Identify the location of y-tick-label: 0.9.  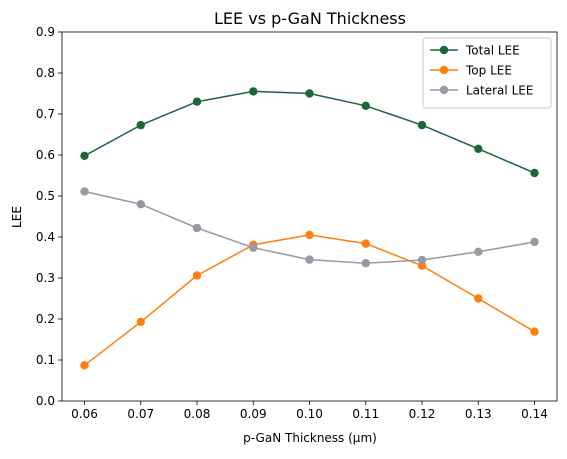
(45, 32).